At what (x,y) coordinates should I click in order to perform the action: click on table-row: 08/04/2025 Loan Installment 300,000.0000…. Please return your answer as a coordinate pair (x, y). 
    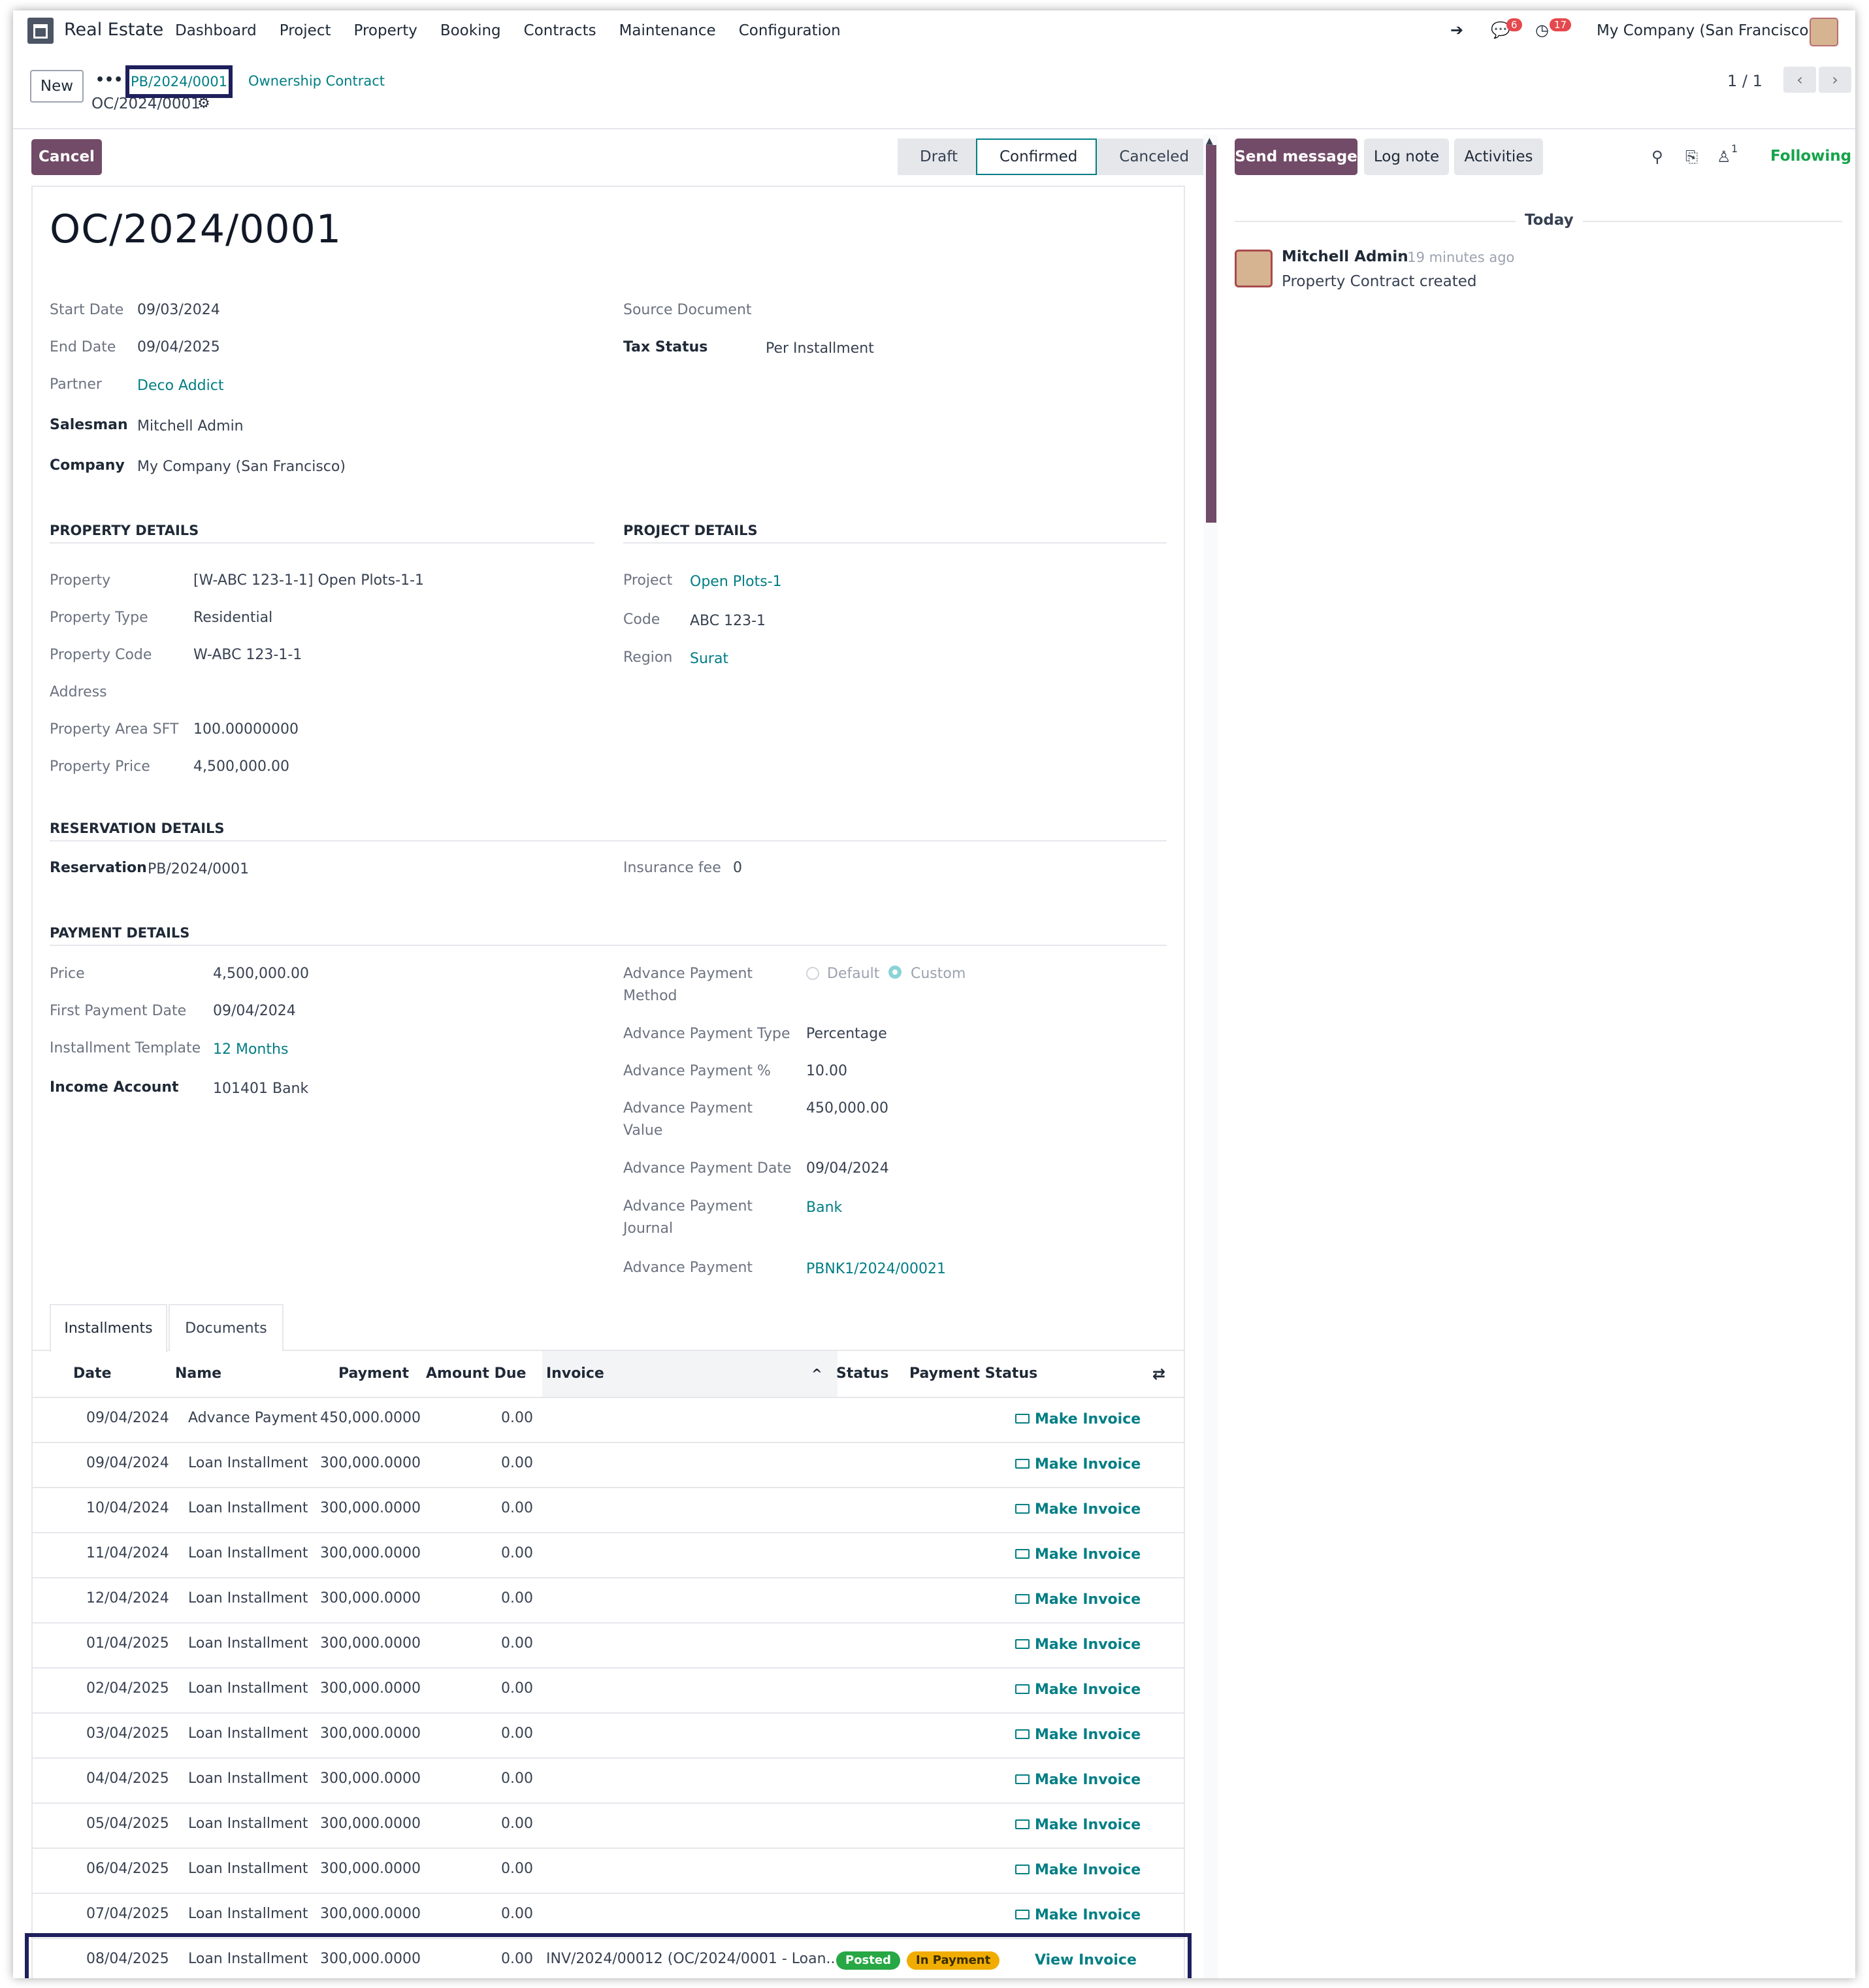
    Looking at the image, I should click on (608, 1958).